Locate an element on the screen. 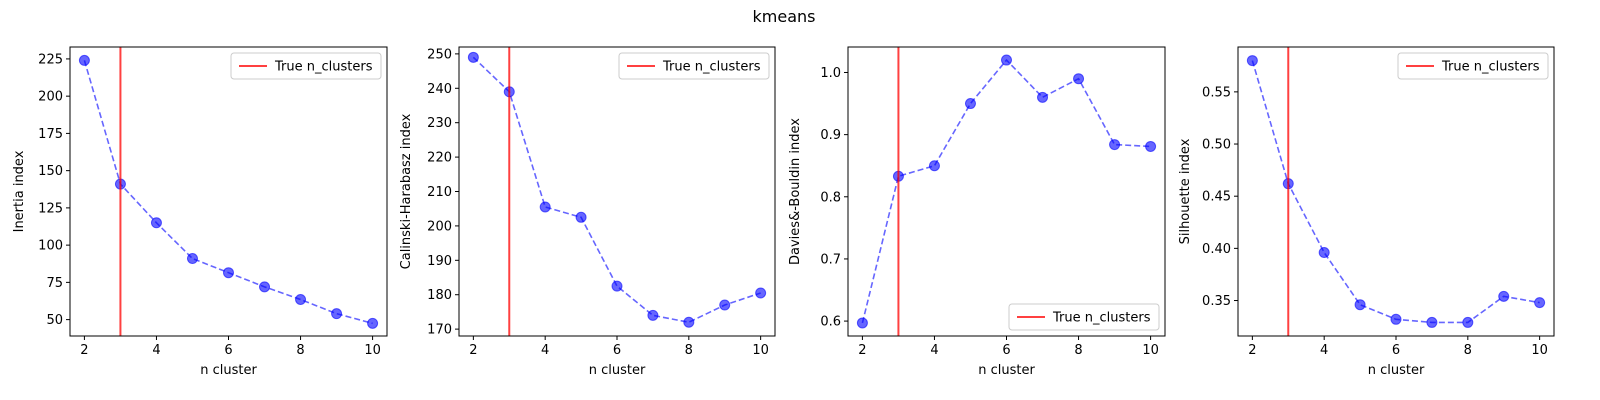  y-tick-label: 0.8 is located at coordinates (830, 197).